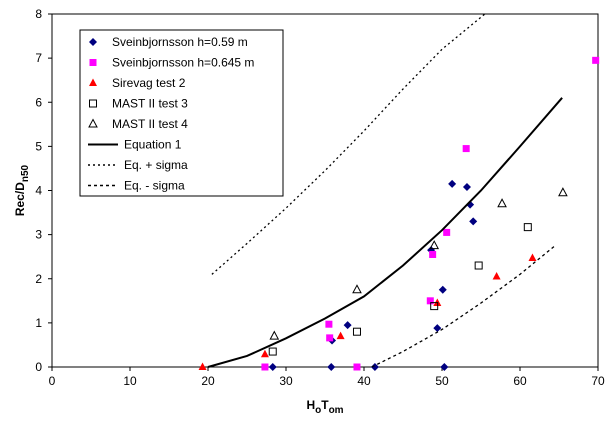 This screenshot has height=430, width=607. I want to click on xlabel-axis-label: HoTom, so click(324, 407).